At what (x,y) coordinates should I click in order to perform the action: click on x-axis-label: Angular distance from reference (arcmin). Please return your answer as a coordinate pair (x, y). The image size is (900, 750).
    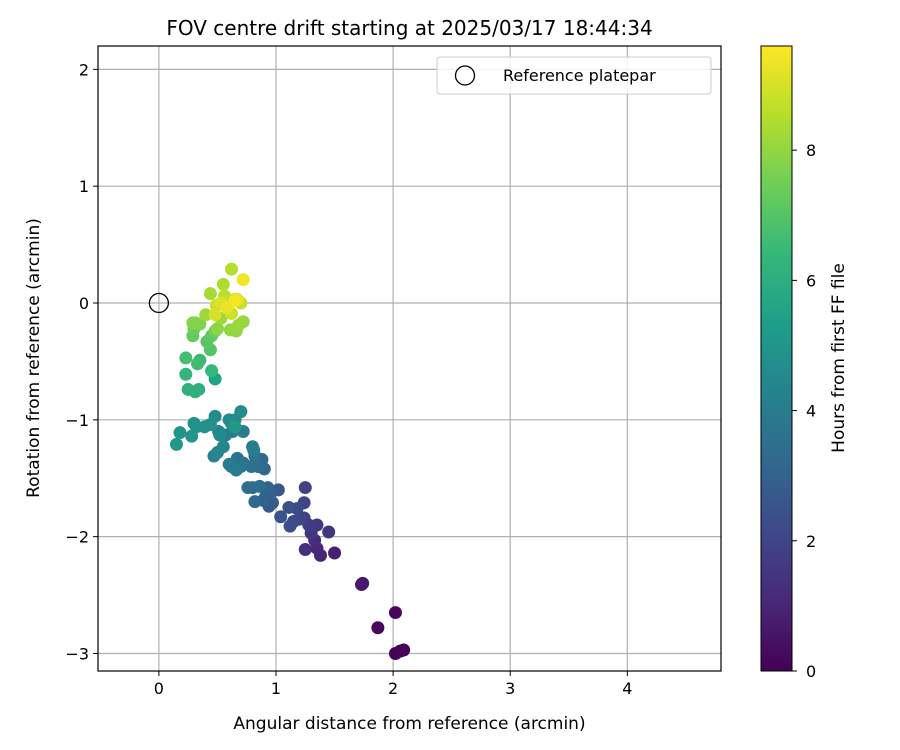
    Looking at the image, I should click on (409, 724).